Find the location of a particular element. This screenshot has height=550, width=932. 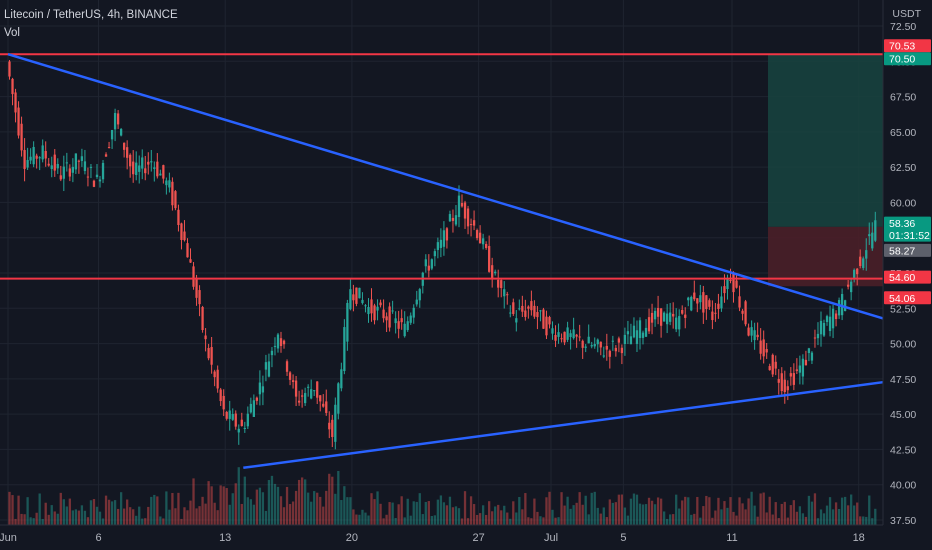

time-tick-label: 5 is located at coordinates (623, 538).